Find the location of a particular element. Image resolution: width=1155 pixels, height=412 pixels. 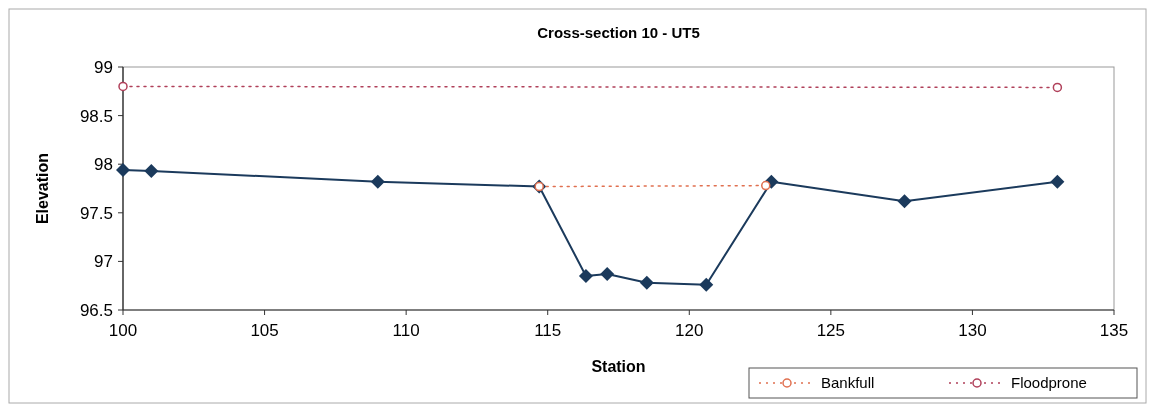

x-tick-label: 100 is located at coordinates (123, 330).